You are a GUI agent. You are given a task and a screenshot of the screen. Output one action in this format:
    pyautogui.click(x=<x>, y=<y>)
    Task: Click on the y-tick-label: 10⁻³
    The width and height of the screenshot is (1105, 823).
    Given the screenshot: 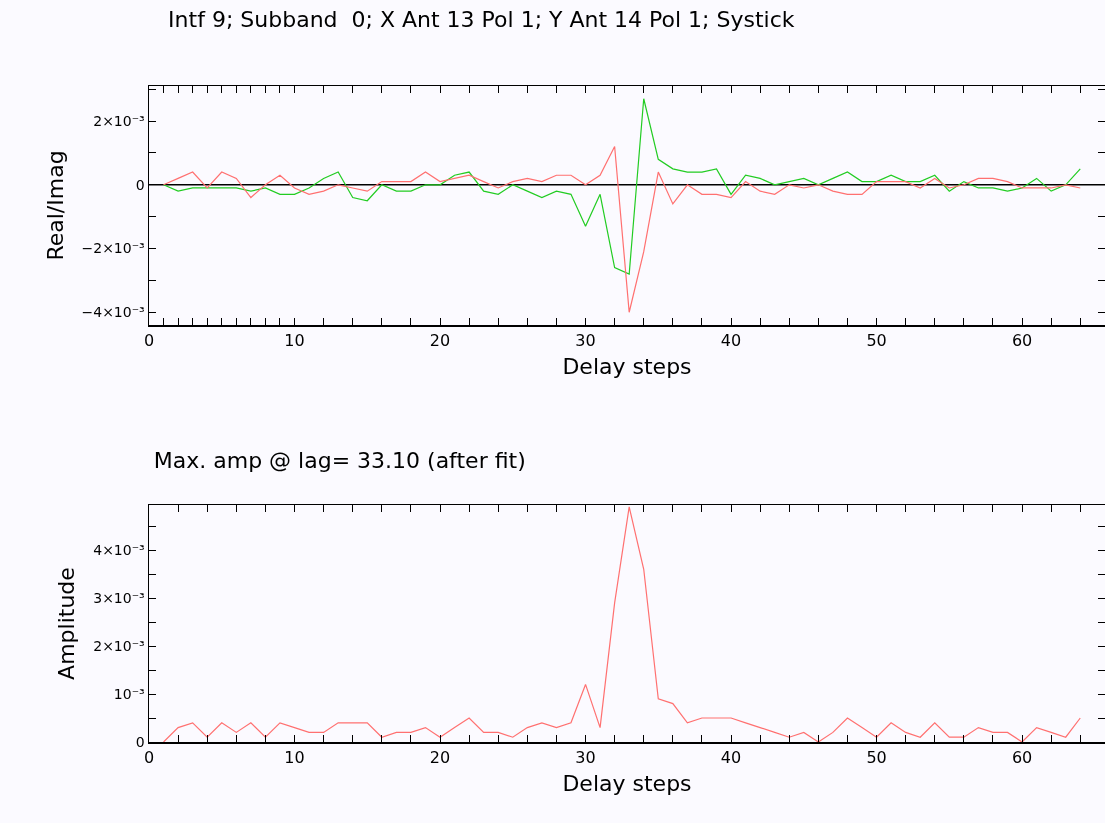 What is the action you would take?
    pyautogui.click(x=129, y=693)
    